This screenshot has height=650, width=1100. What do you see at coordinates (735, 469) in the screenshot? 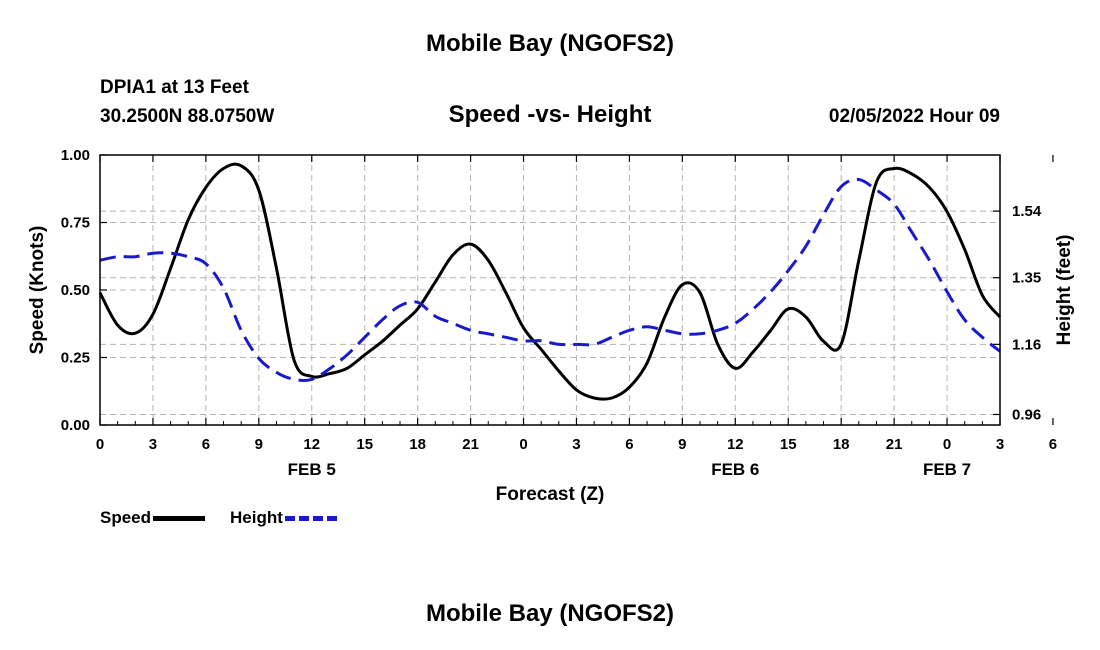
I see `day-label: FEB 6` at bounding box center [735, 469].